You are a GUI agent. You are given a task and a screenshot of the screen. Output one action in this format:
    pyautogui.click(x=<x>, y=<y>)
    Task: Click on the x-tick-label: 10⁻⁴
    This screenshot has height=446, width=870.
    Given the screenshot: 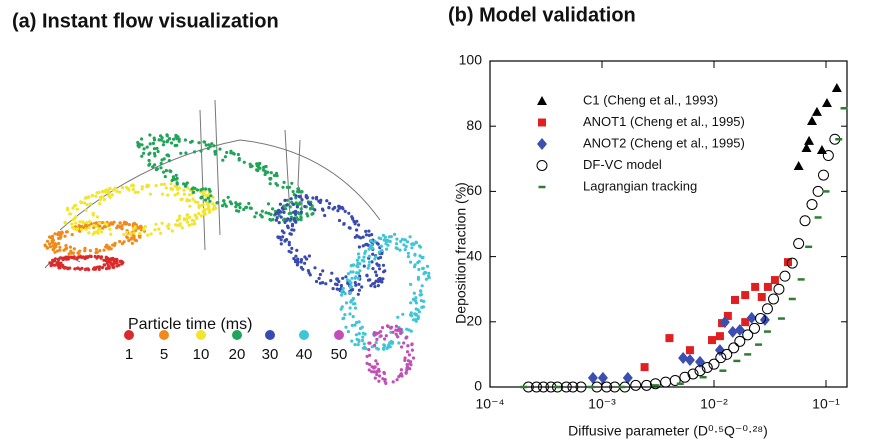 What is the action you would take?
    pyautogui.click(x=490, y=404)
    